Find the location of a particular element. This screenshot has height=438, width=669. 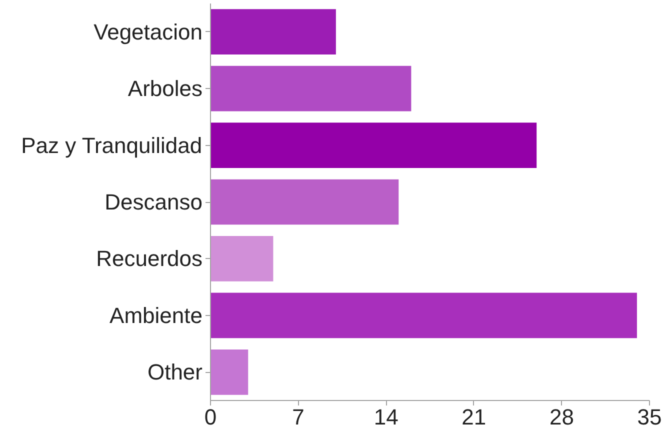

y-tick-label: Arboles is located at coordinates (165, 89).